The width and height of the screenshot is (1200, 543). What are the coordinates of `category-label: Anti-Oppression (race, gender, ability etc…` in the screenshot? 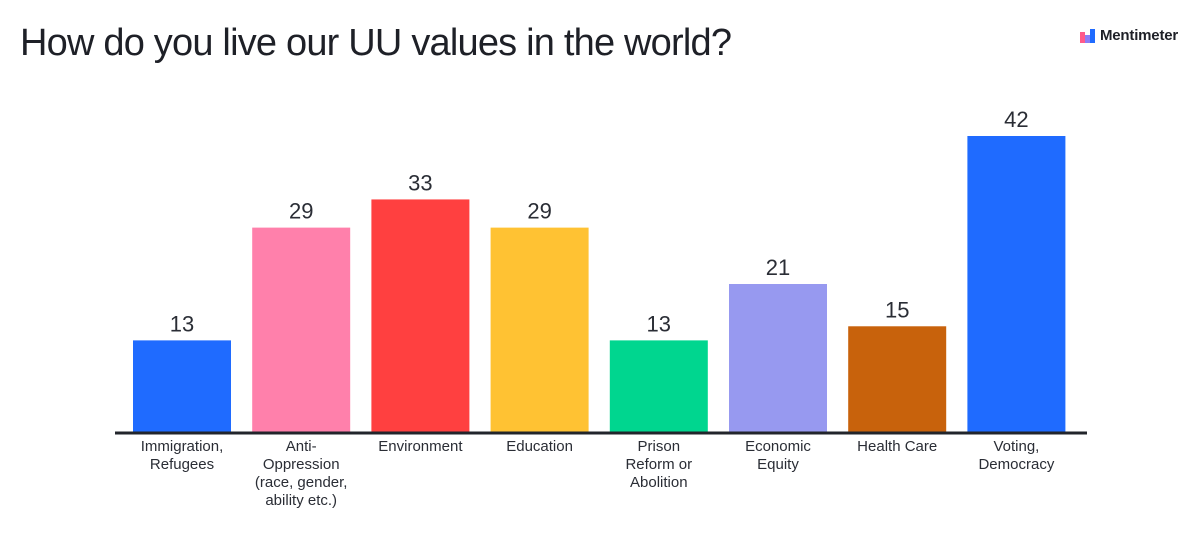 It's located at (301, 473).